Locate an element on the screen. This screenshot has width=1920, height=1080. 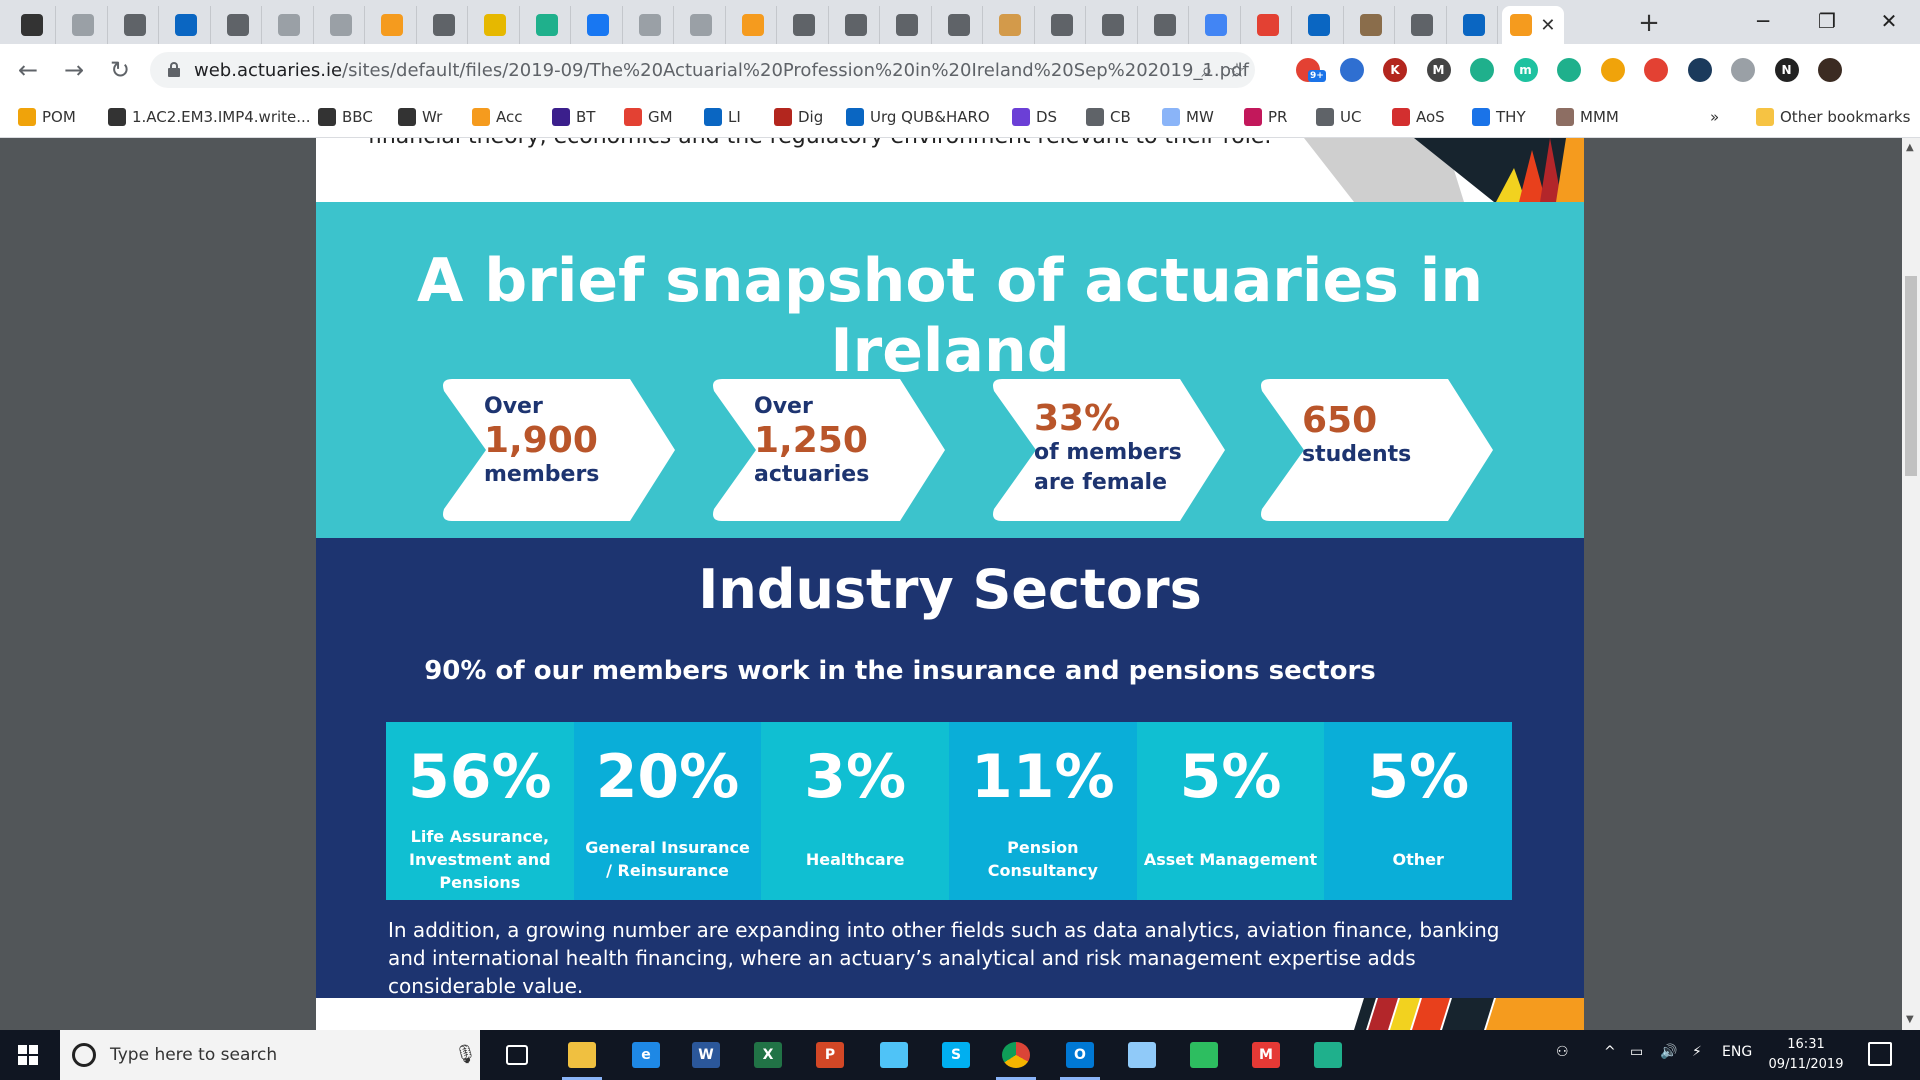
pulse-icon is located at coordinates (894, 1055).